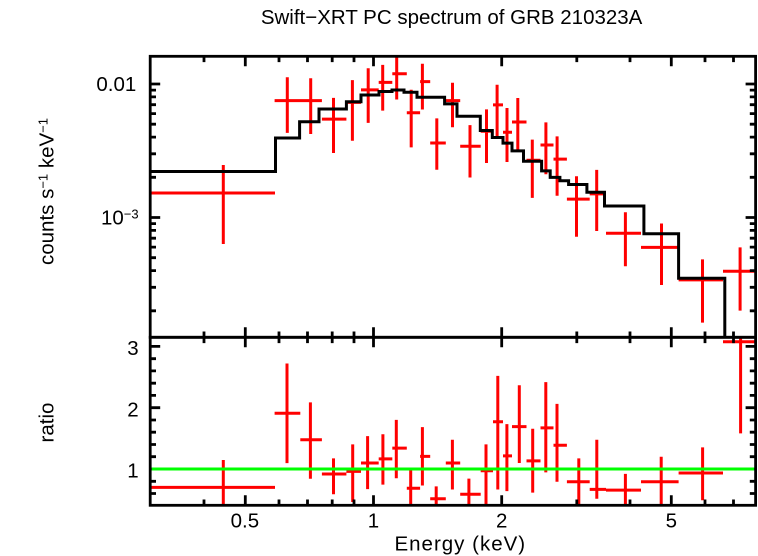  What do you see at coordinates (245, 520) in the screenshot?
I see `svg-text: 0.5` at bounding box center [245, 520].